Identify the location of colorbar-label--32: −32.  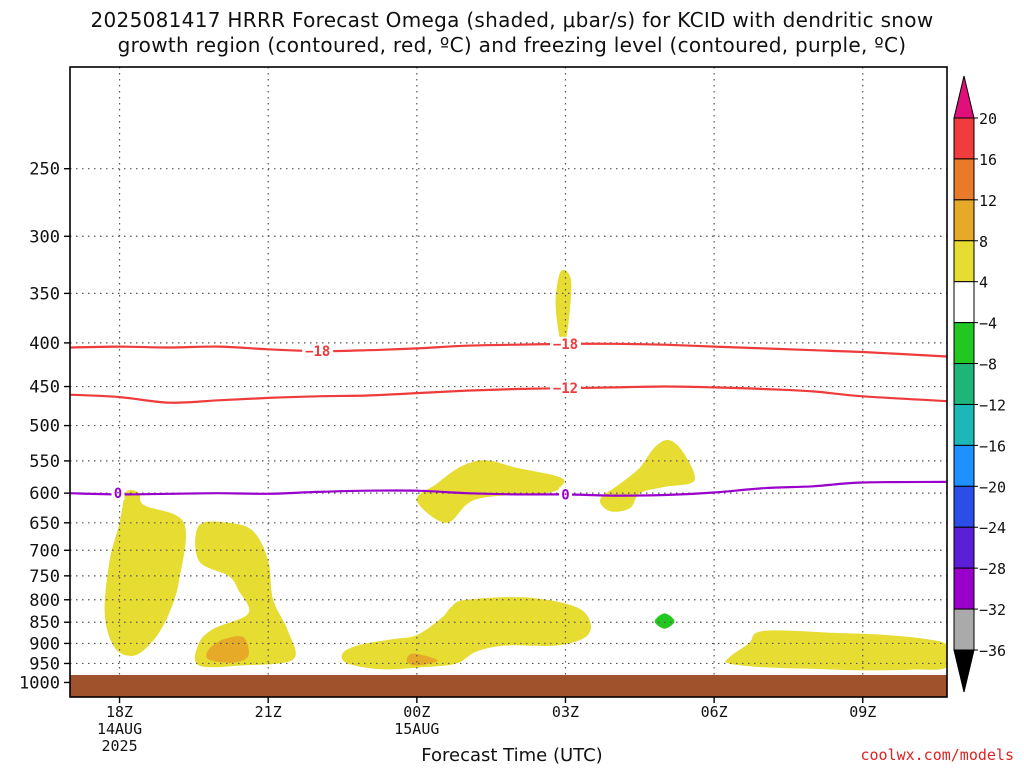
(992, 610).